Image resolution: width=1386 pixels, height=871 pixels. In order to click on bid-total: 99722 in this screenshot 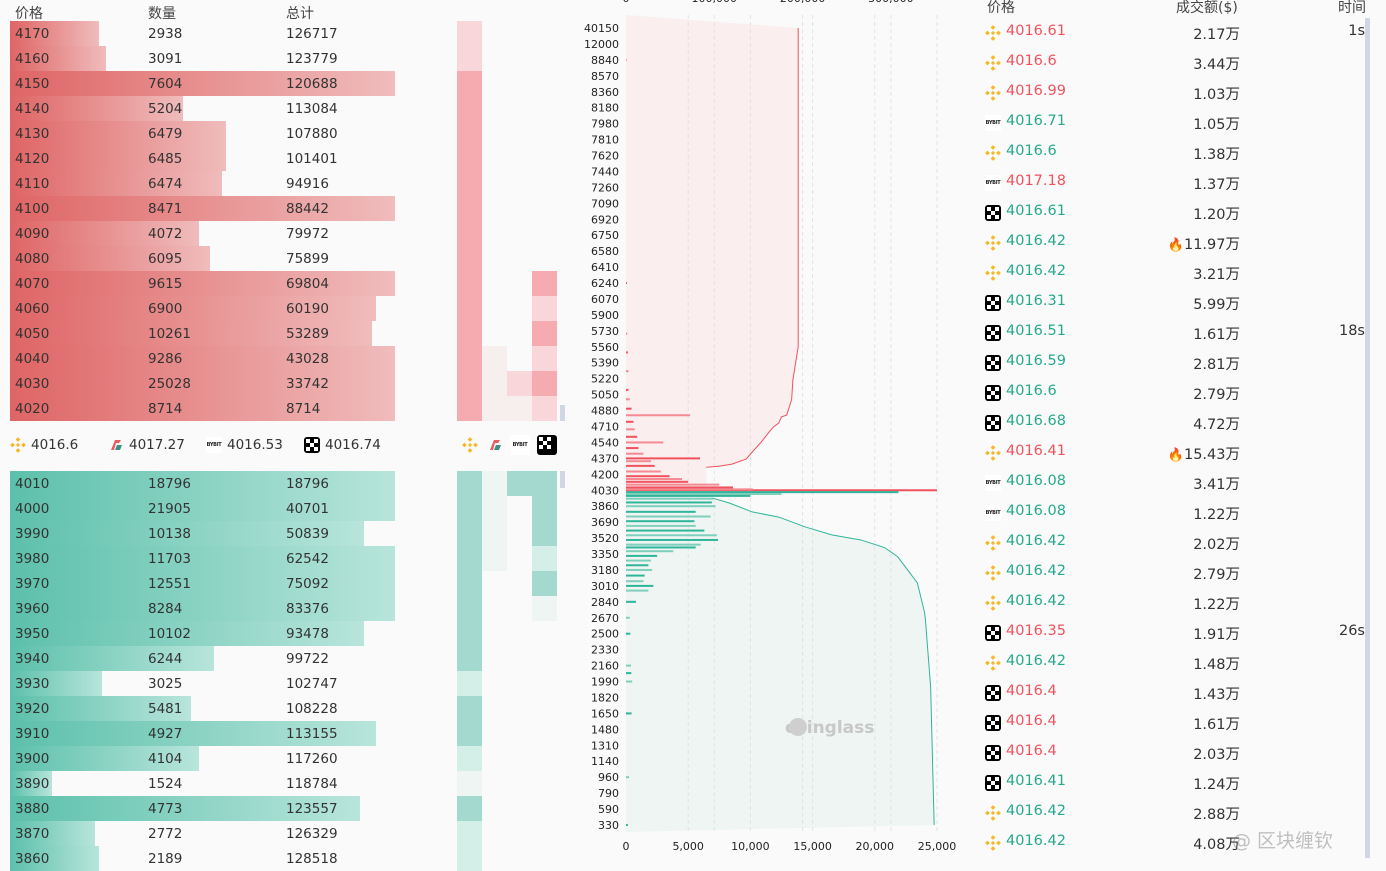, I will do `click(307, 659)`.